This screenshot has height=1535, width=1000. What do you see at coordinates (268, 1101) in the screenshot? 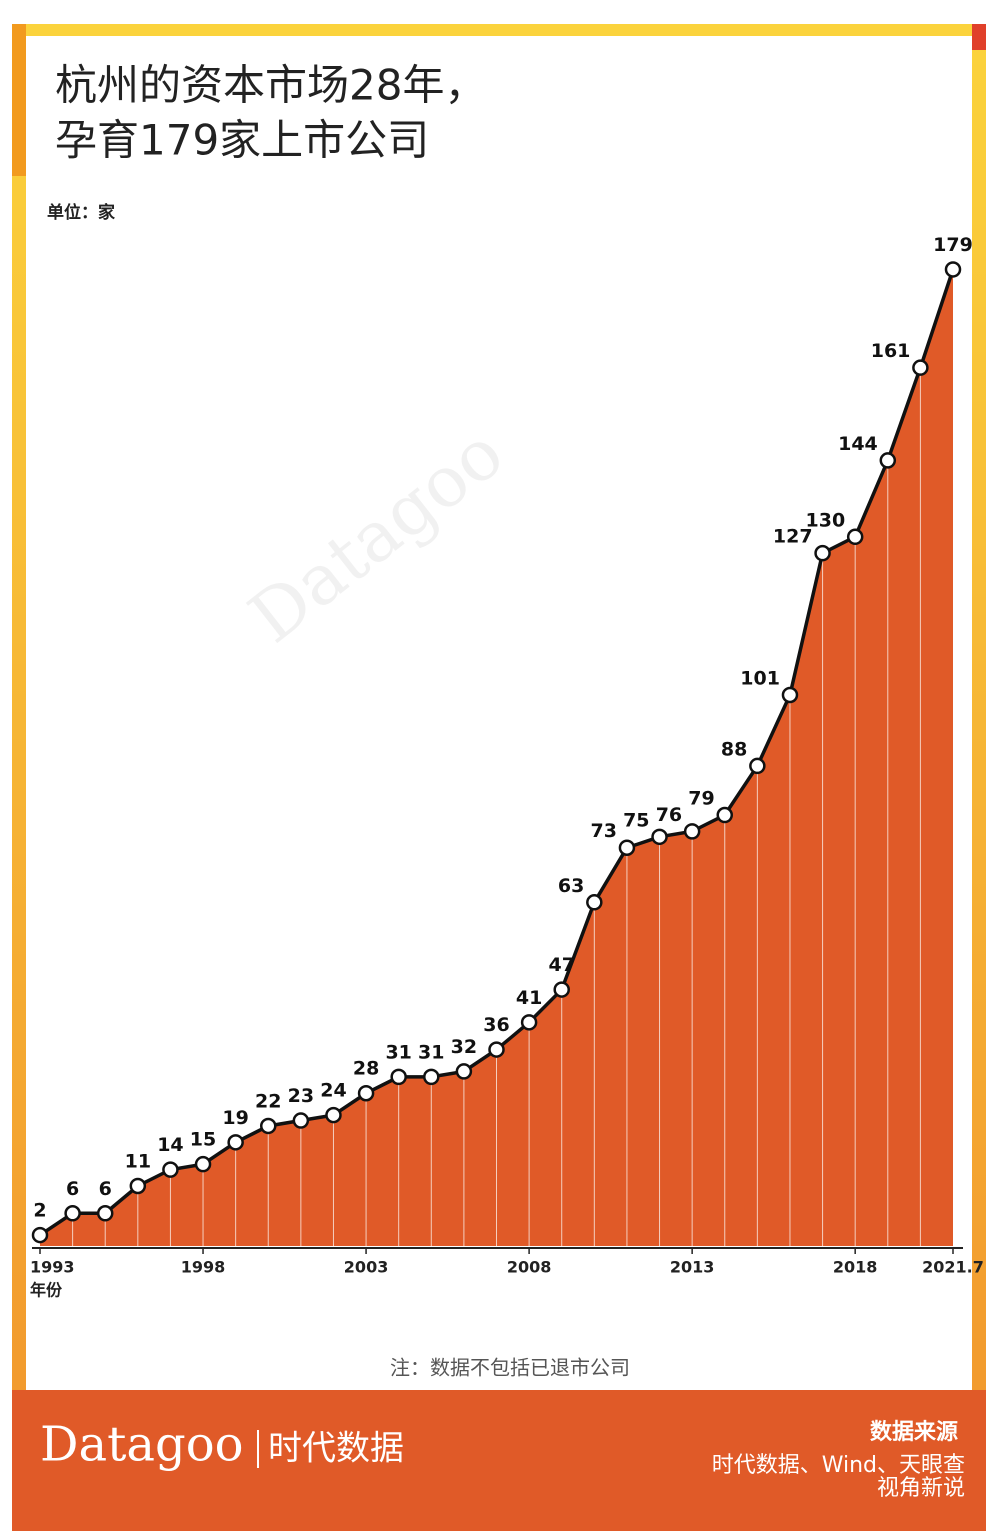
I see `data-label: 22` at bounding box center [268, 1101].